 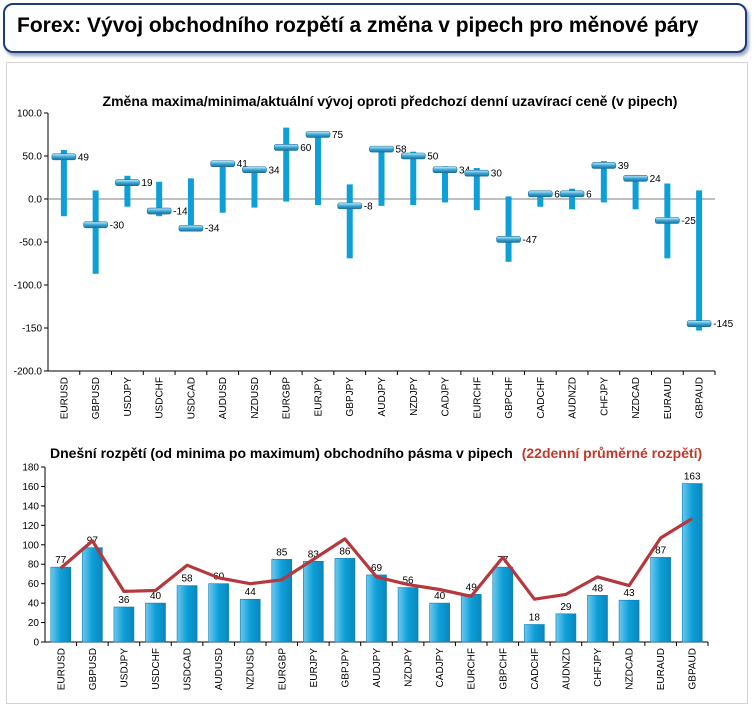 What do you see at coordinates (433, 157) in the screenshot?
I see `chart1-data-label: 50` at bounding box center [433, 157].